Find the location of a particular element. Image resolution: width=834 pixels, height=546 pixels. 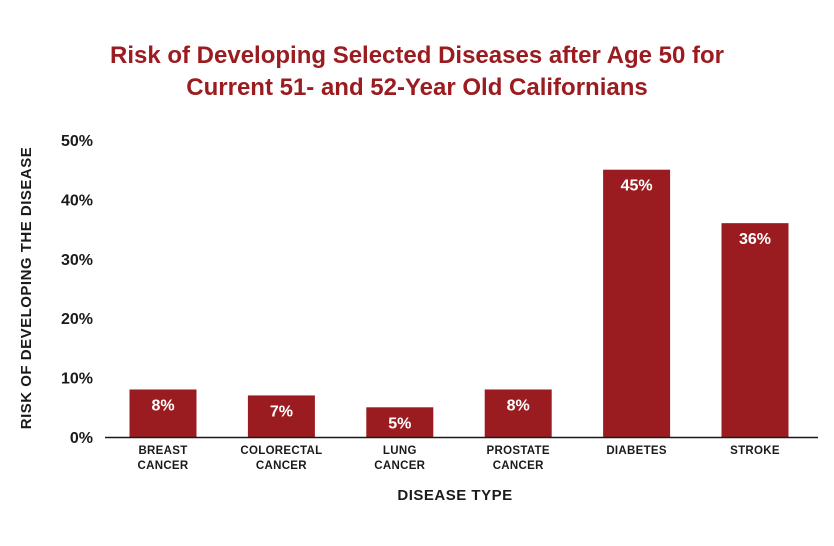

y-axis-label: RISK OF DEVELOPING THE DISEASE is located at coordinates (26, 288).